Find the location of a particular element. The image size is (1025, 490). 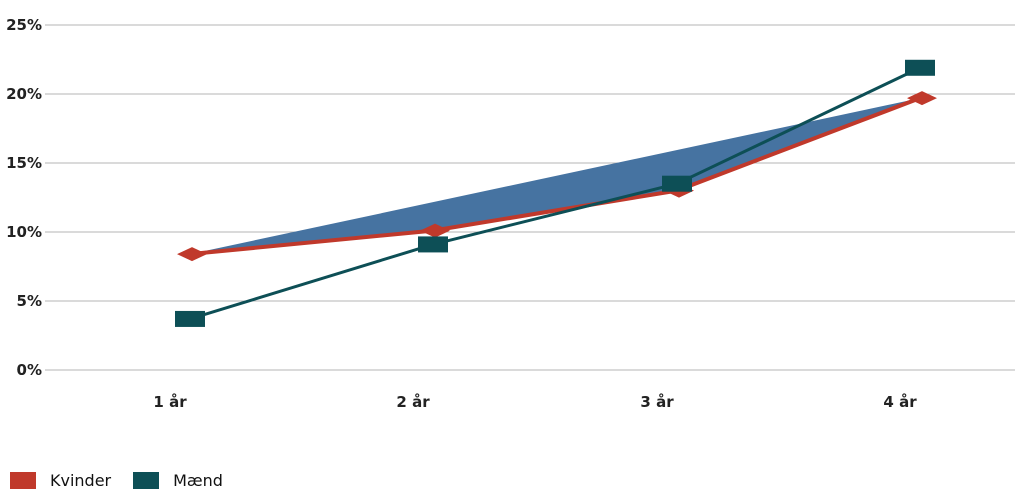

y-tick-label: 20% is located at coordinates (24, 94).